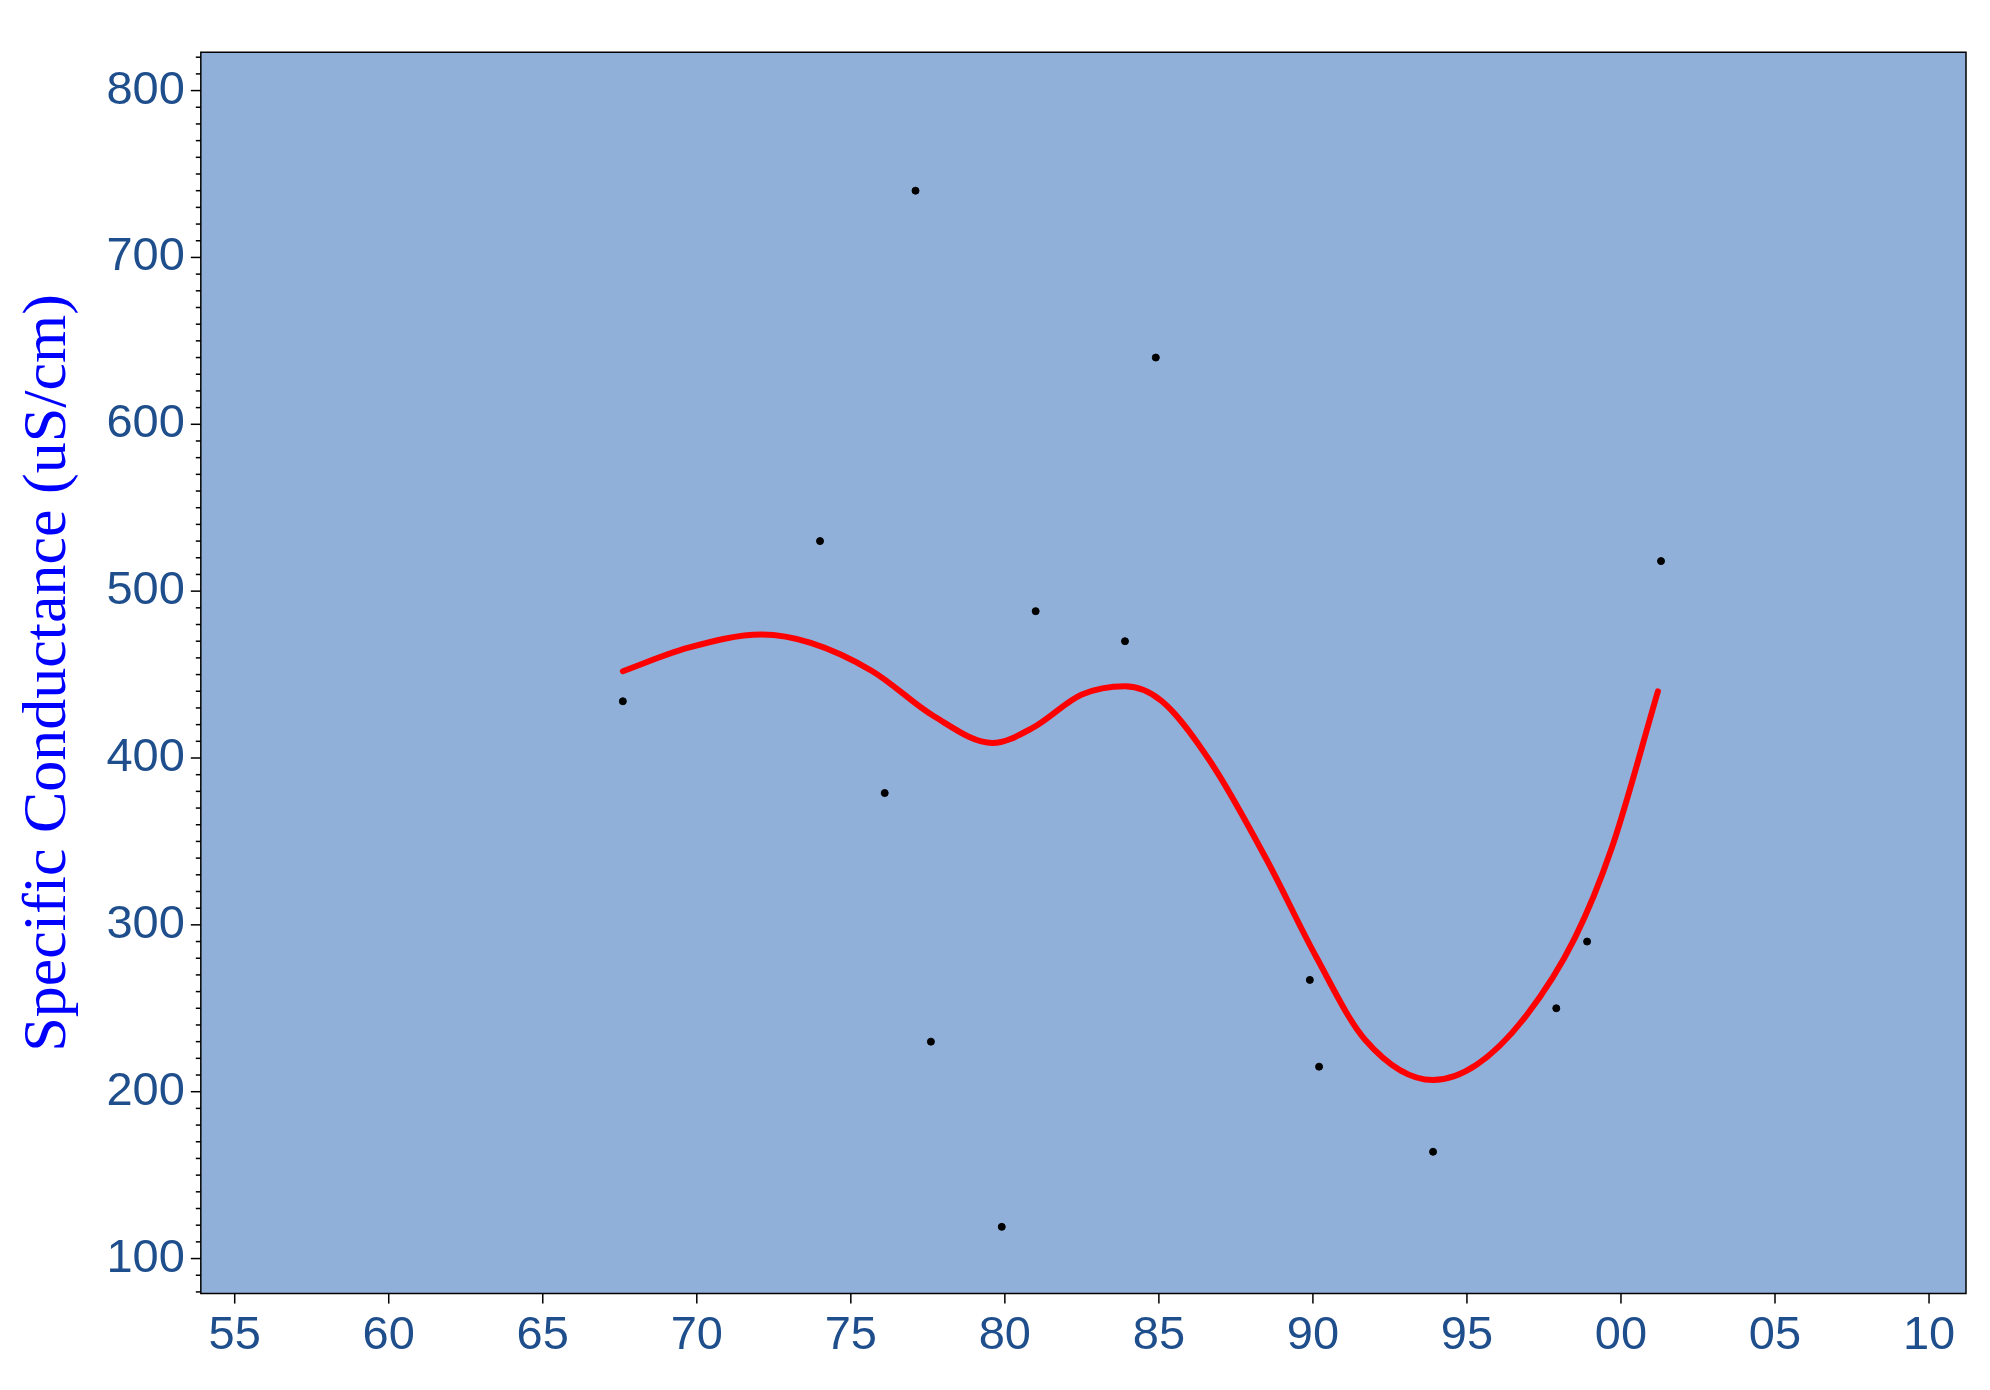 Image resolution: width=1990 pixels, height=1390 pixels. I want to click on x-tick-label: 75, so click(850, 1332).